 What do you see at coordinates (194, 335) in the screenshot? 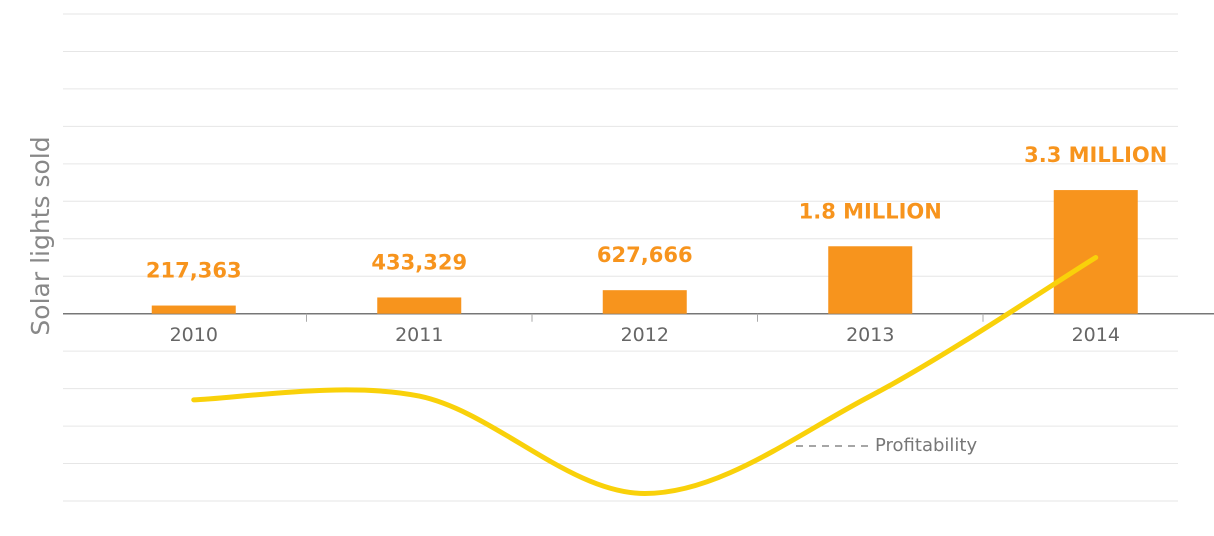
I see `x-tick-label: 2010` at bounding box center [194, 335].